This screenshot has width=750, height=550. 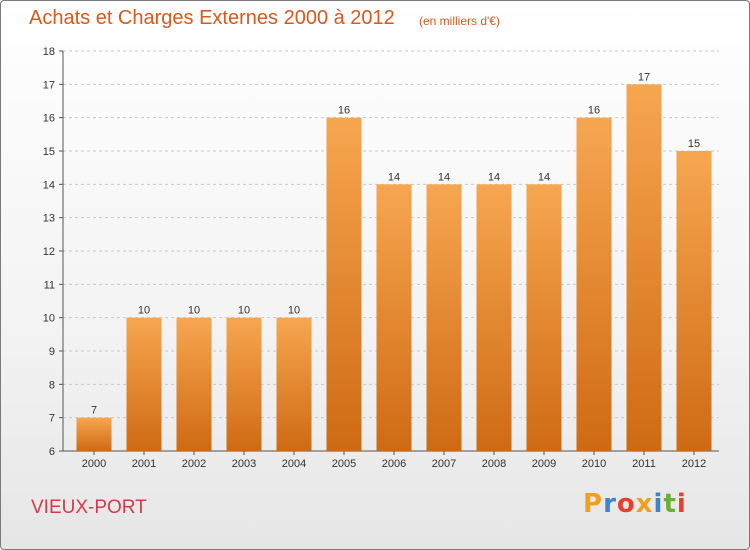 I want to click on bar-value-label: 17, so click(x=644, y=77).